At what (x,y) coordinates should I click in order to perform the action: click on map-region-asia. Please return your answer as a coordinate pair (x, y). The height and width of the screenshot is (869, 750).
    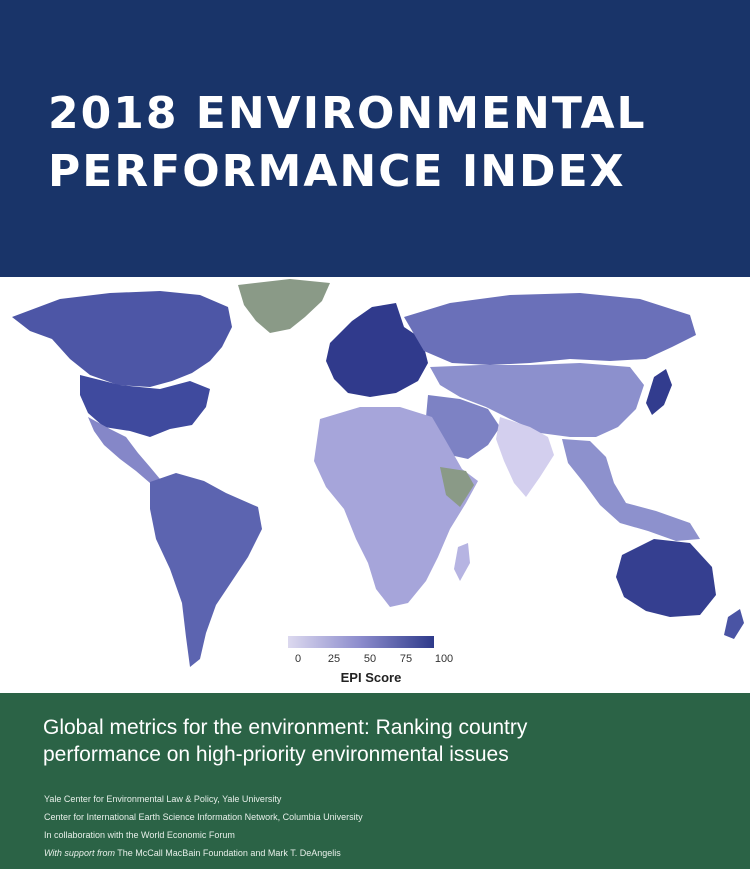
    Looking at the image, I should click on (537, 400).